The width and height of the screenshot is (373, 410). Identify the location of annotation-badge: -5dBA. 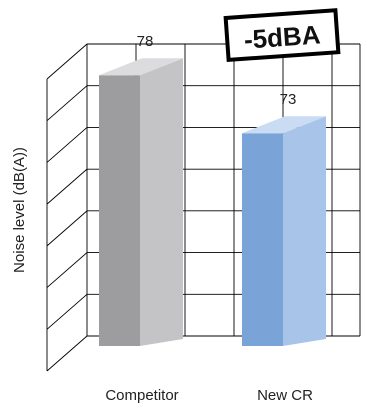
(282, 35).